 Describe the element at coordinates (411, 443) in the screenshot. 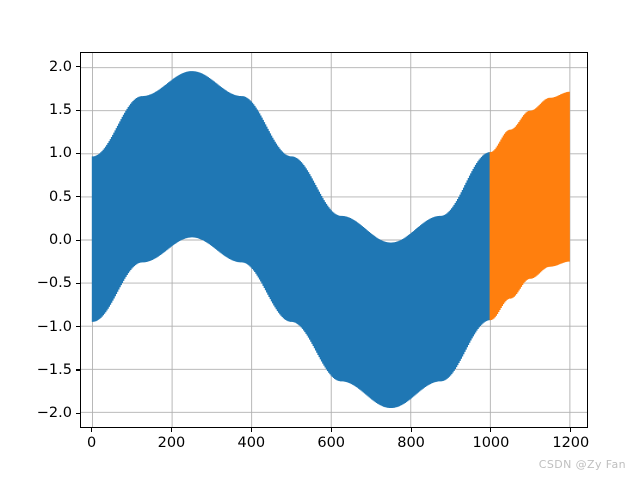

I see `x-tick-label: 800` at that location.